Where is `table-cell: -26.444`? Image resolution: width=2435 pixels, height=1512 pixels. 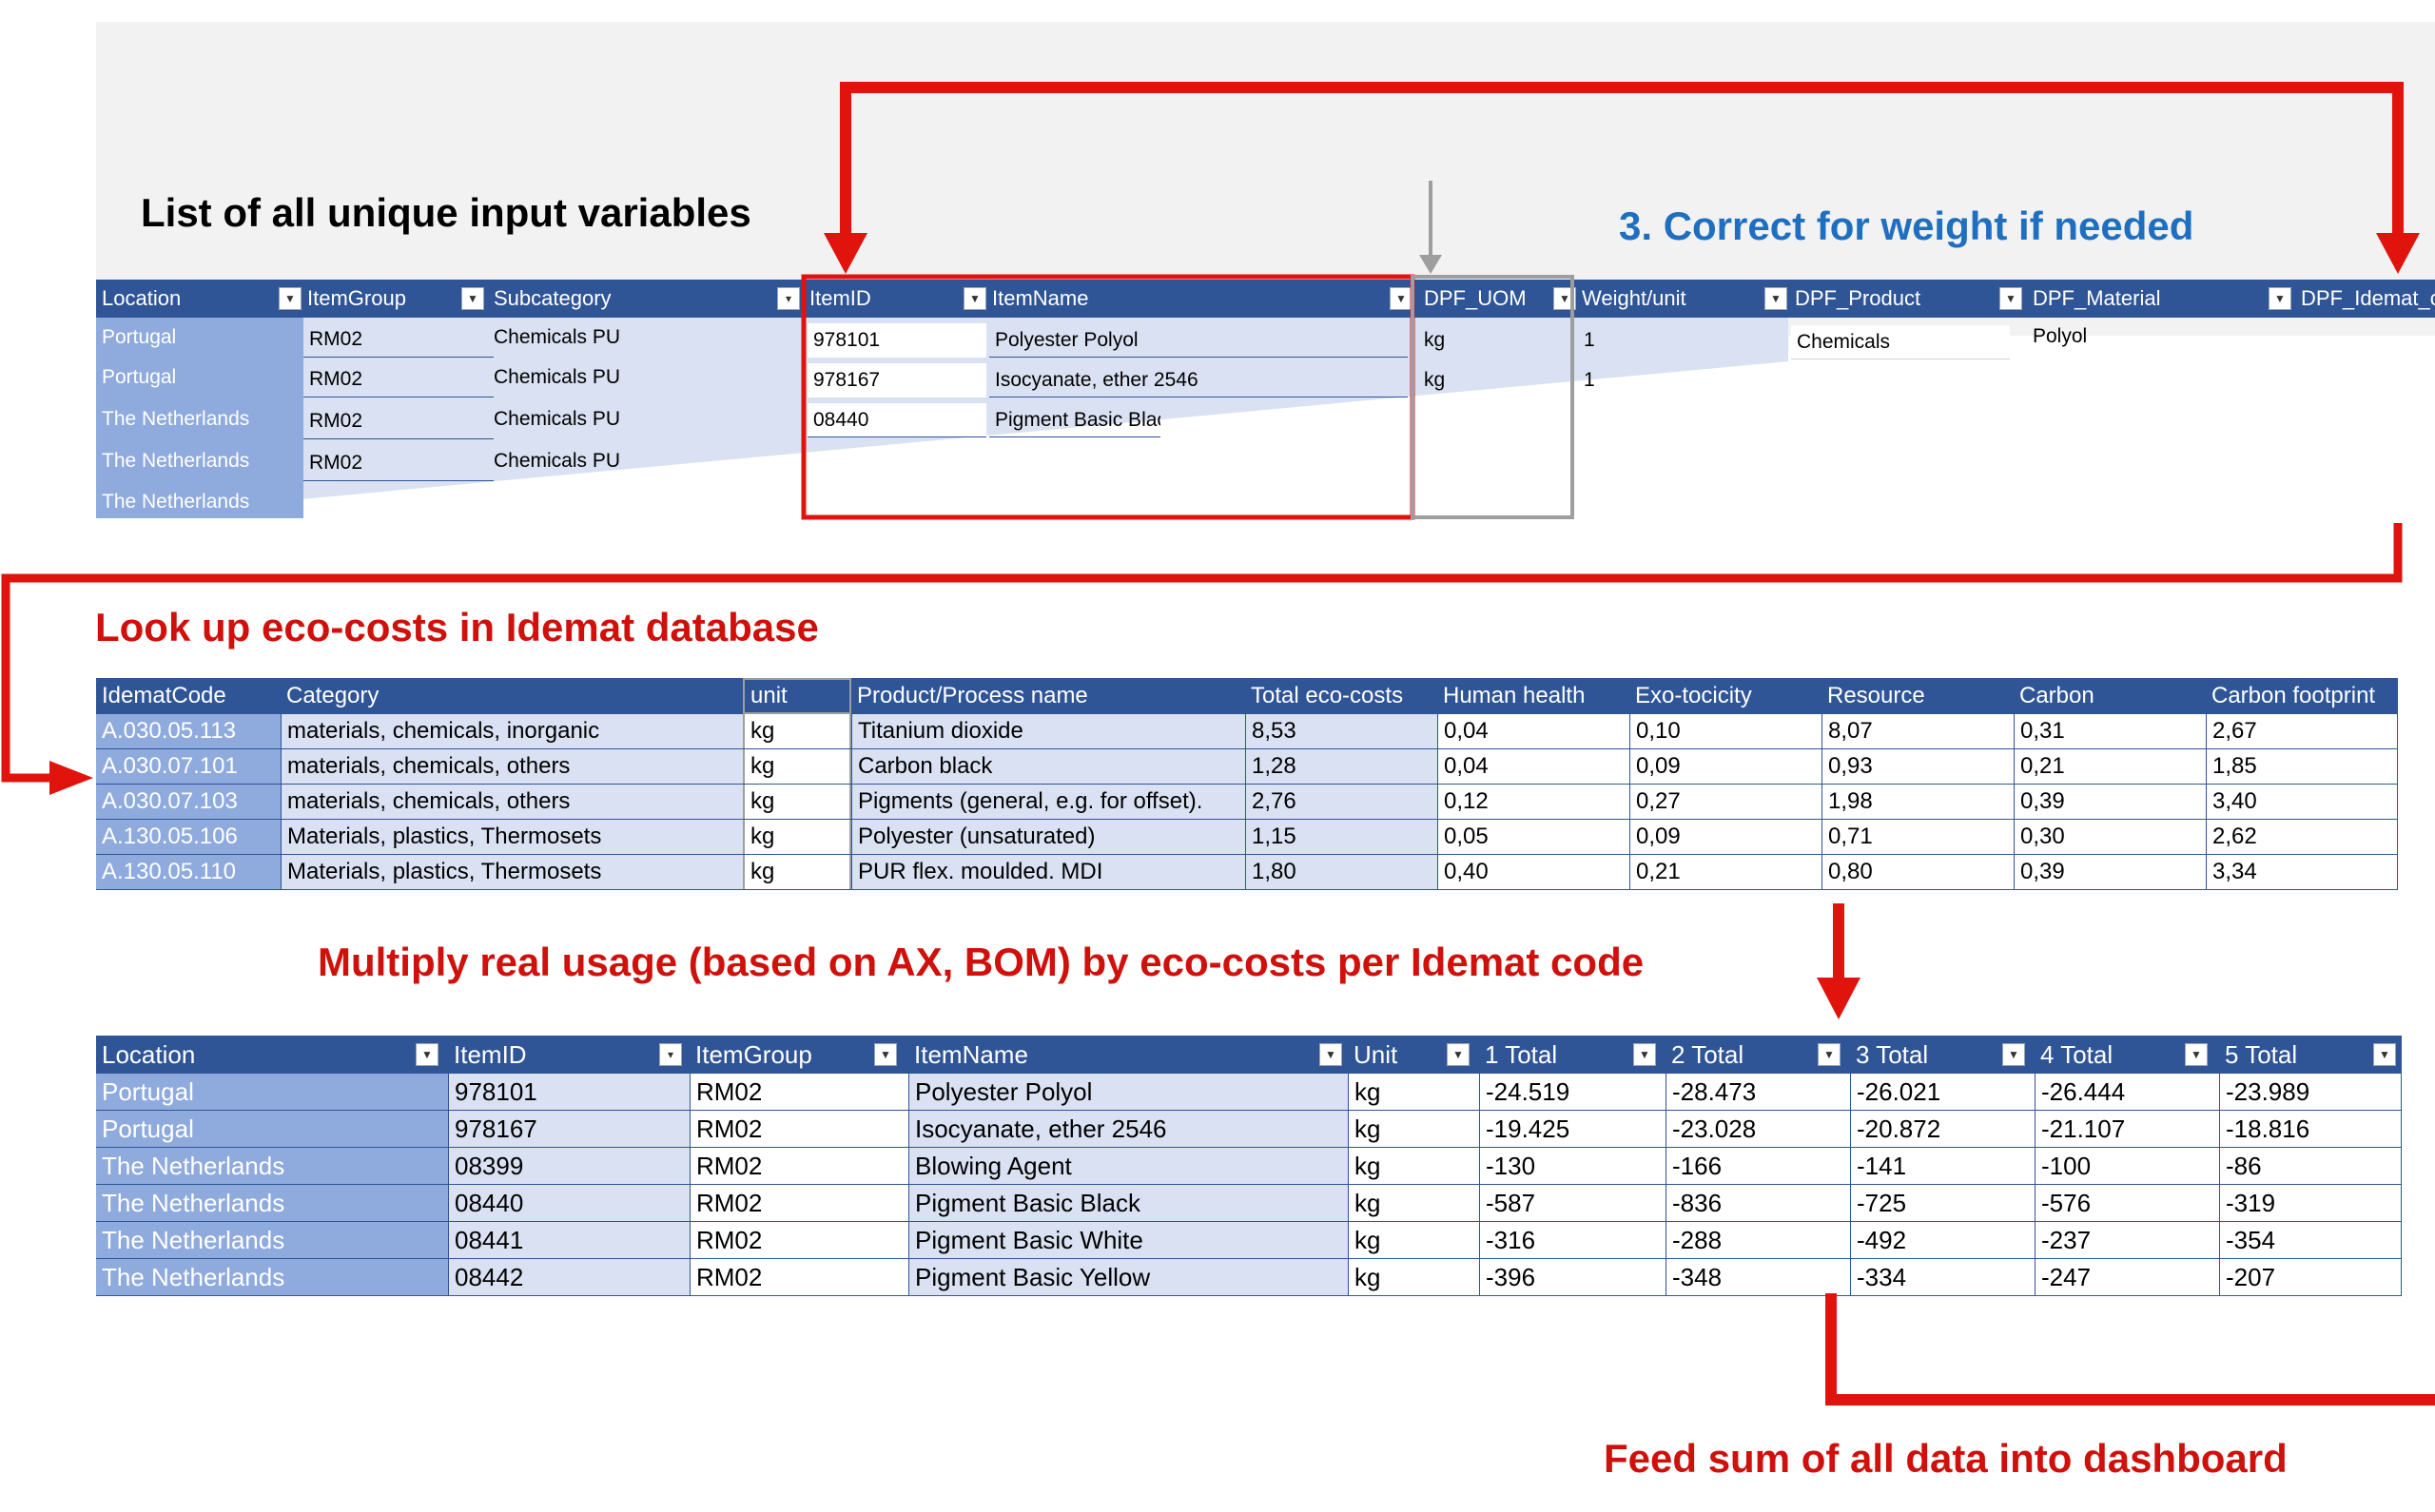 table-cell: -26.444 is located at coordinates (2127, 1092).